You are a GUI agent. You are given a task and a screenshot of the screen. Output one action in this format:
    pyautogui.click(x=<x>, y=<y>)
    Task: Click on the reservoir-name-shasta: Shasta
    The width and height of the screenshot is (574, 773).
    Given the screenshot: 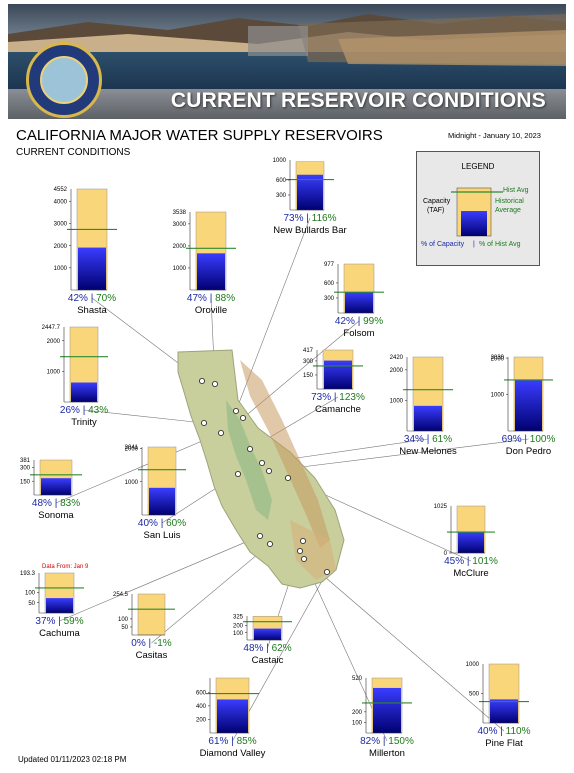 What is the action you would take?
    pyautogui.click(x=92, y=310)
    